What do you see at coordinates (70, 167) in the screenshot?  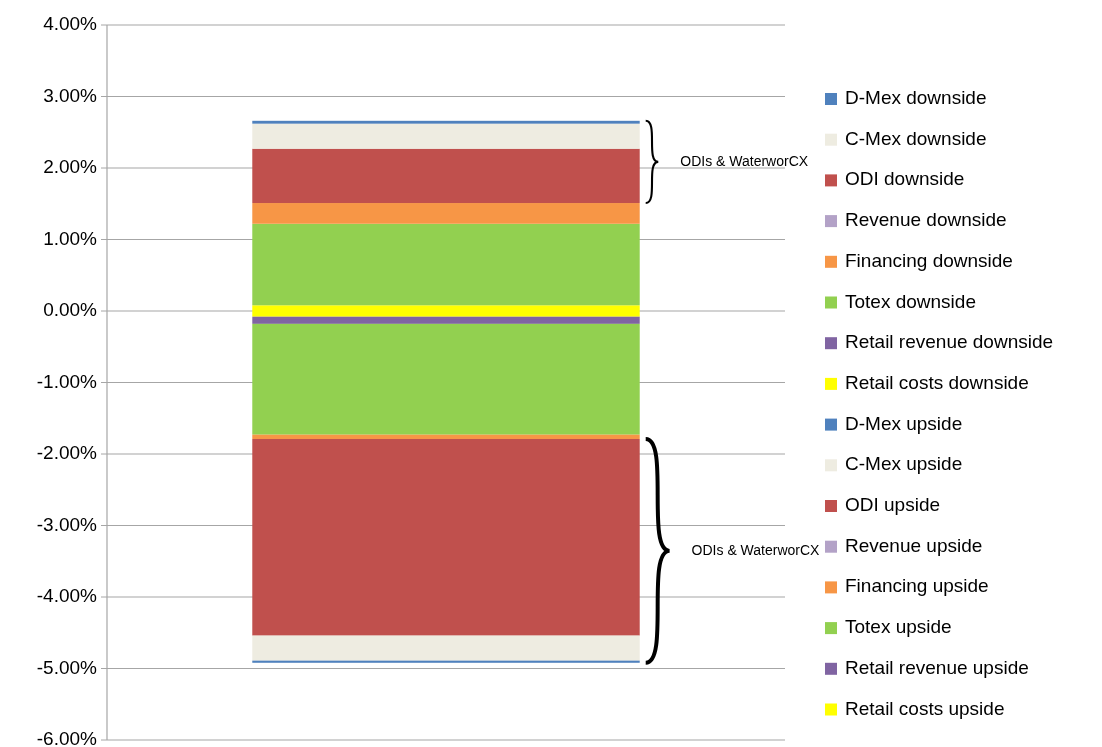 I see `y-tick-label: 2.00%` at bounding box center [70, 167].